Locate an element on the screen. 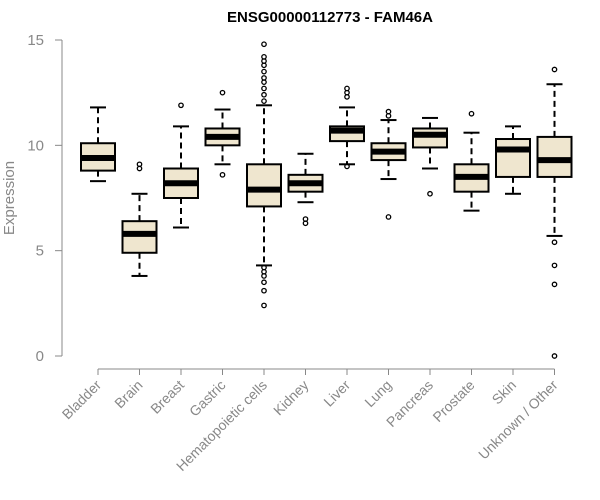 Image resolution: width=600 pixels, height=500 pixels. x-tick-label: Lung is located at coordinates (377, 393).